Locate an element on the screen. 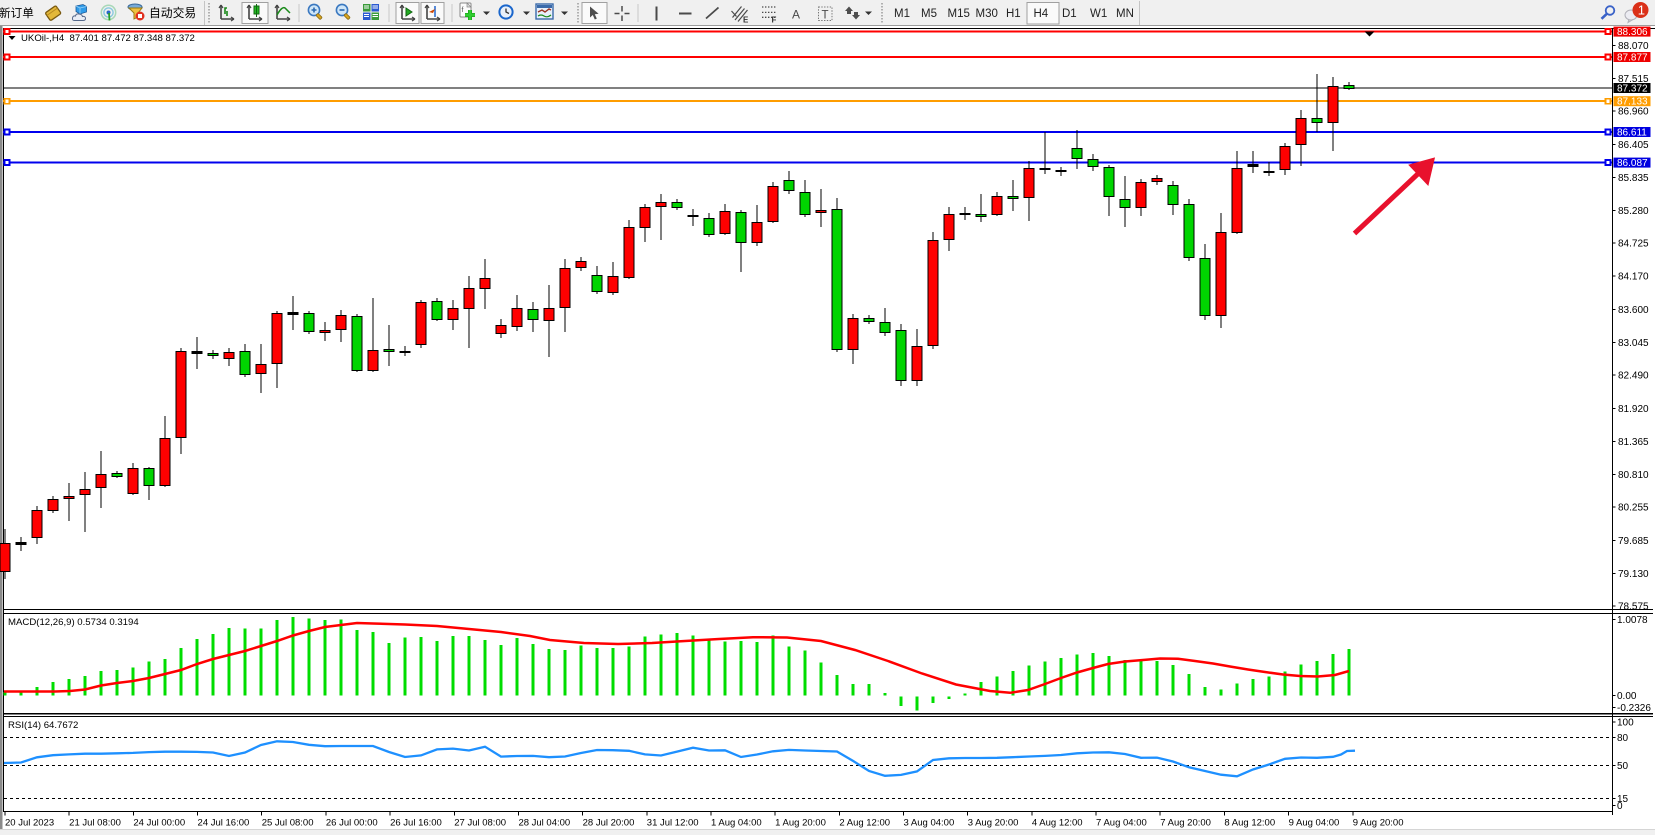 The image size is (1655, 840). svg-text: 79.685 is located at coordinates (1633, 541).